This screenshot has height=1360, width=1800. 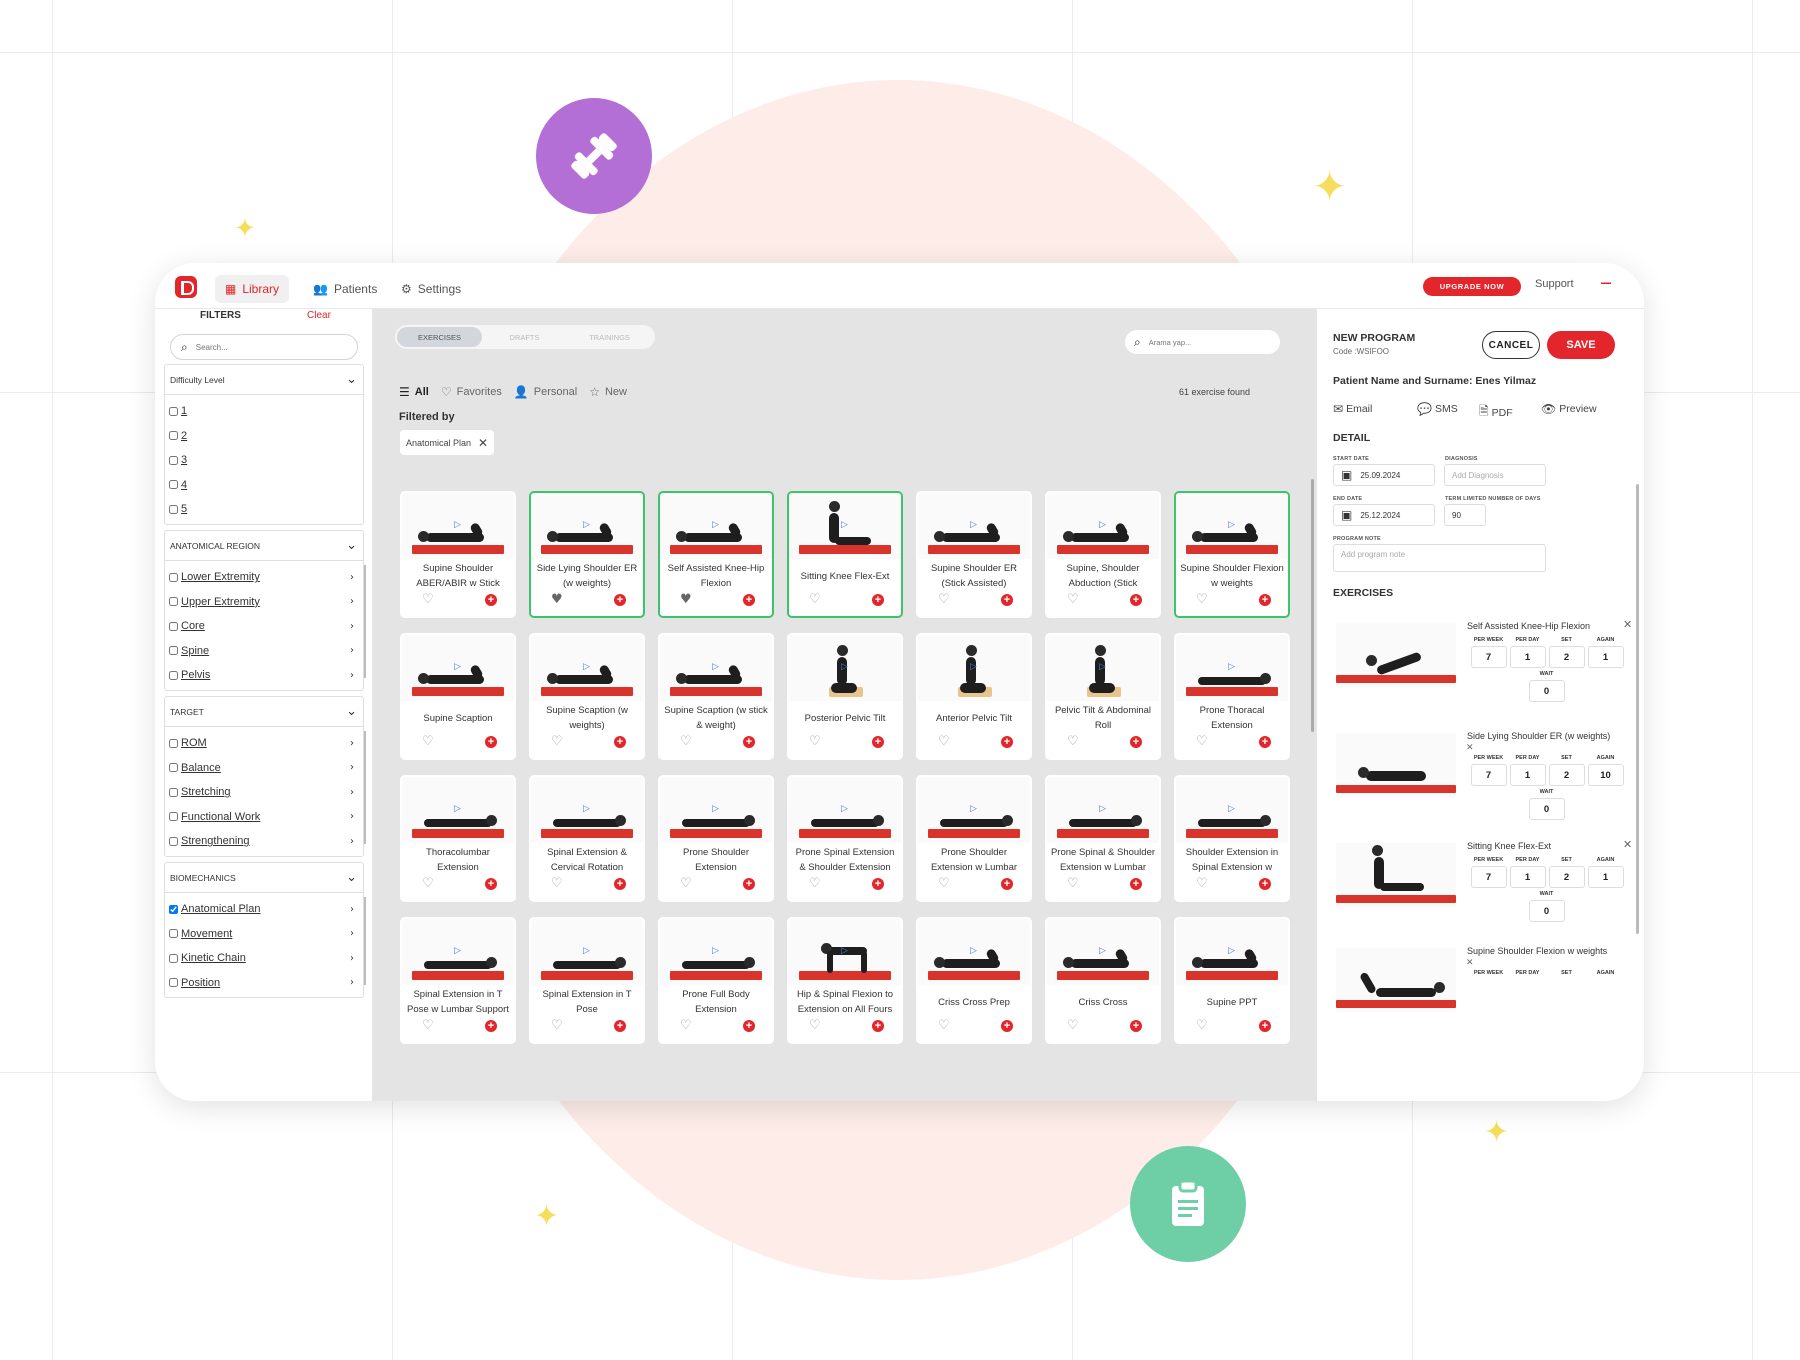 I want to click on start-date-field: ▣ 25.09.2024, so click(x=1384, y=475).